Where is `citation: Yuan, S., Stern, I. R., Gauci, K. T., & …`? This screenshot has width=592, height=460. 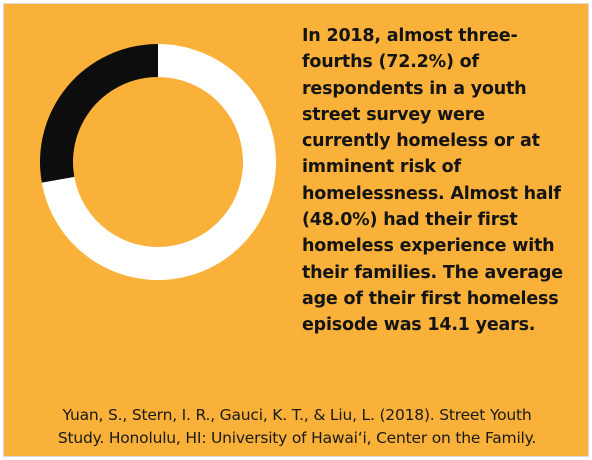
citation: Yuan, S., Stern, I. R., Gauci, K. T., & … is located at coordinates (297, 427).